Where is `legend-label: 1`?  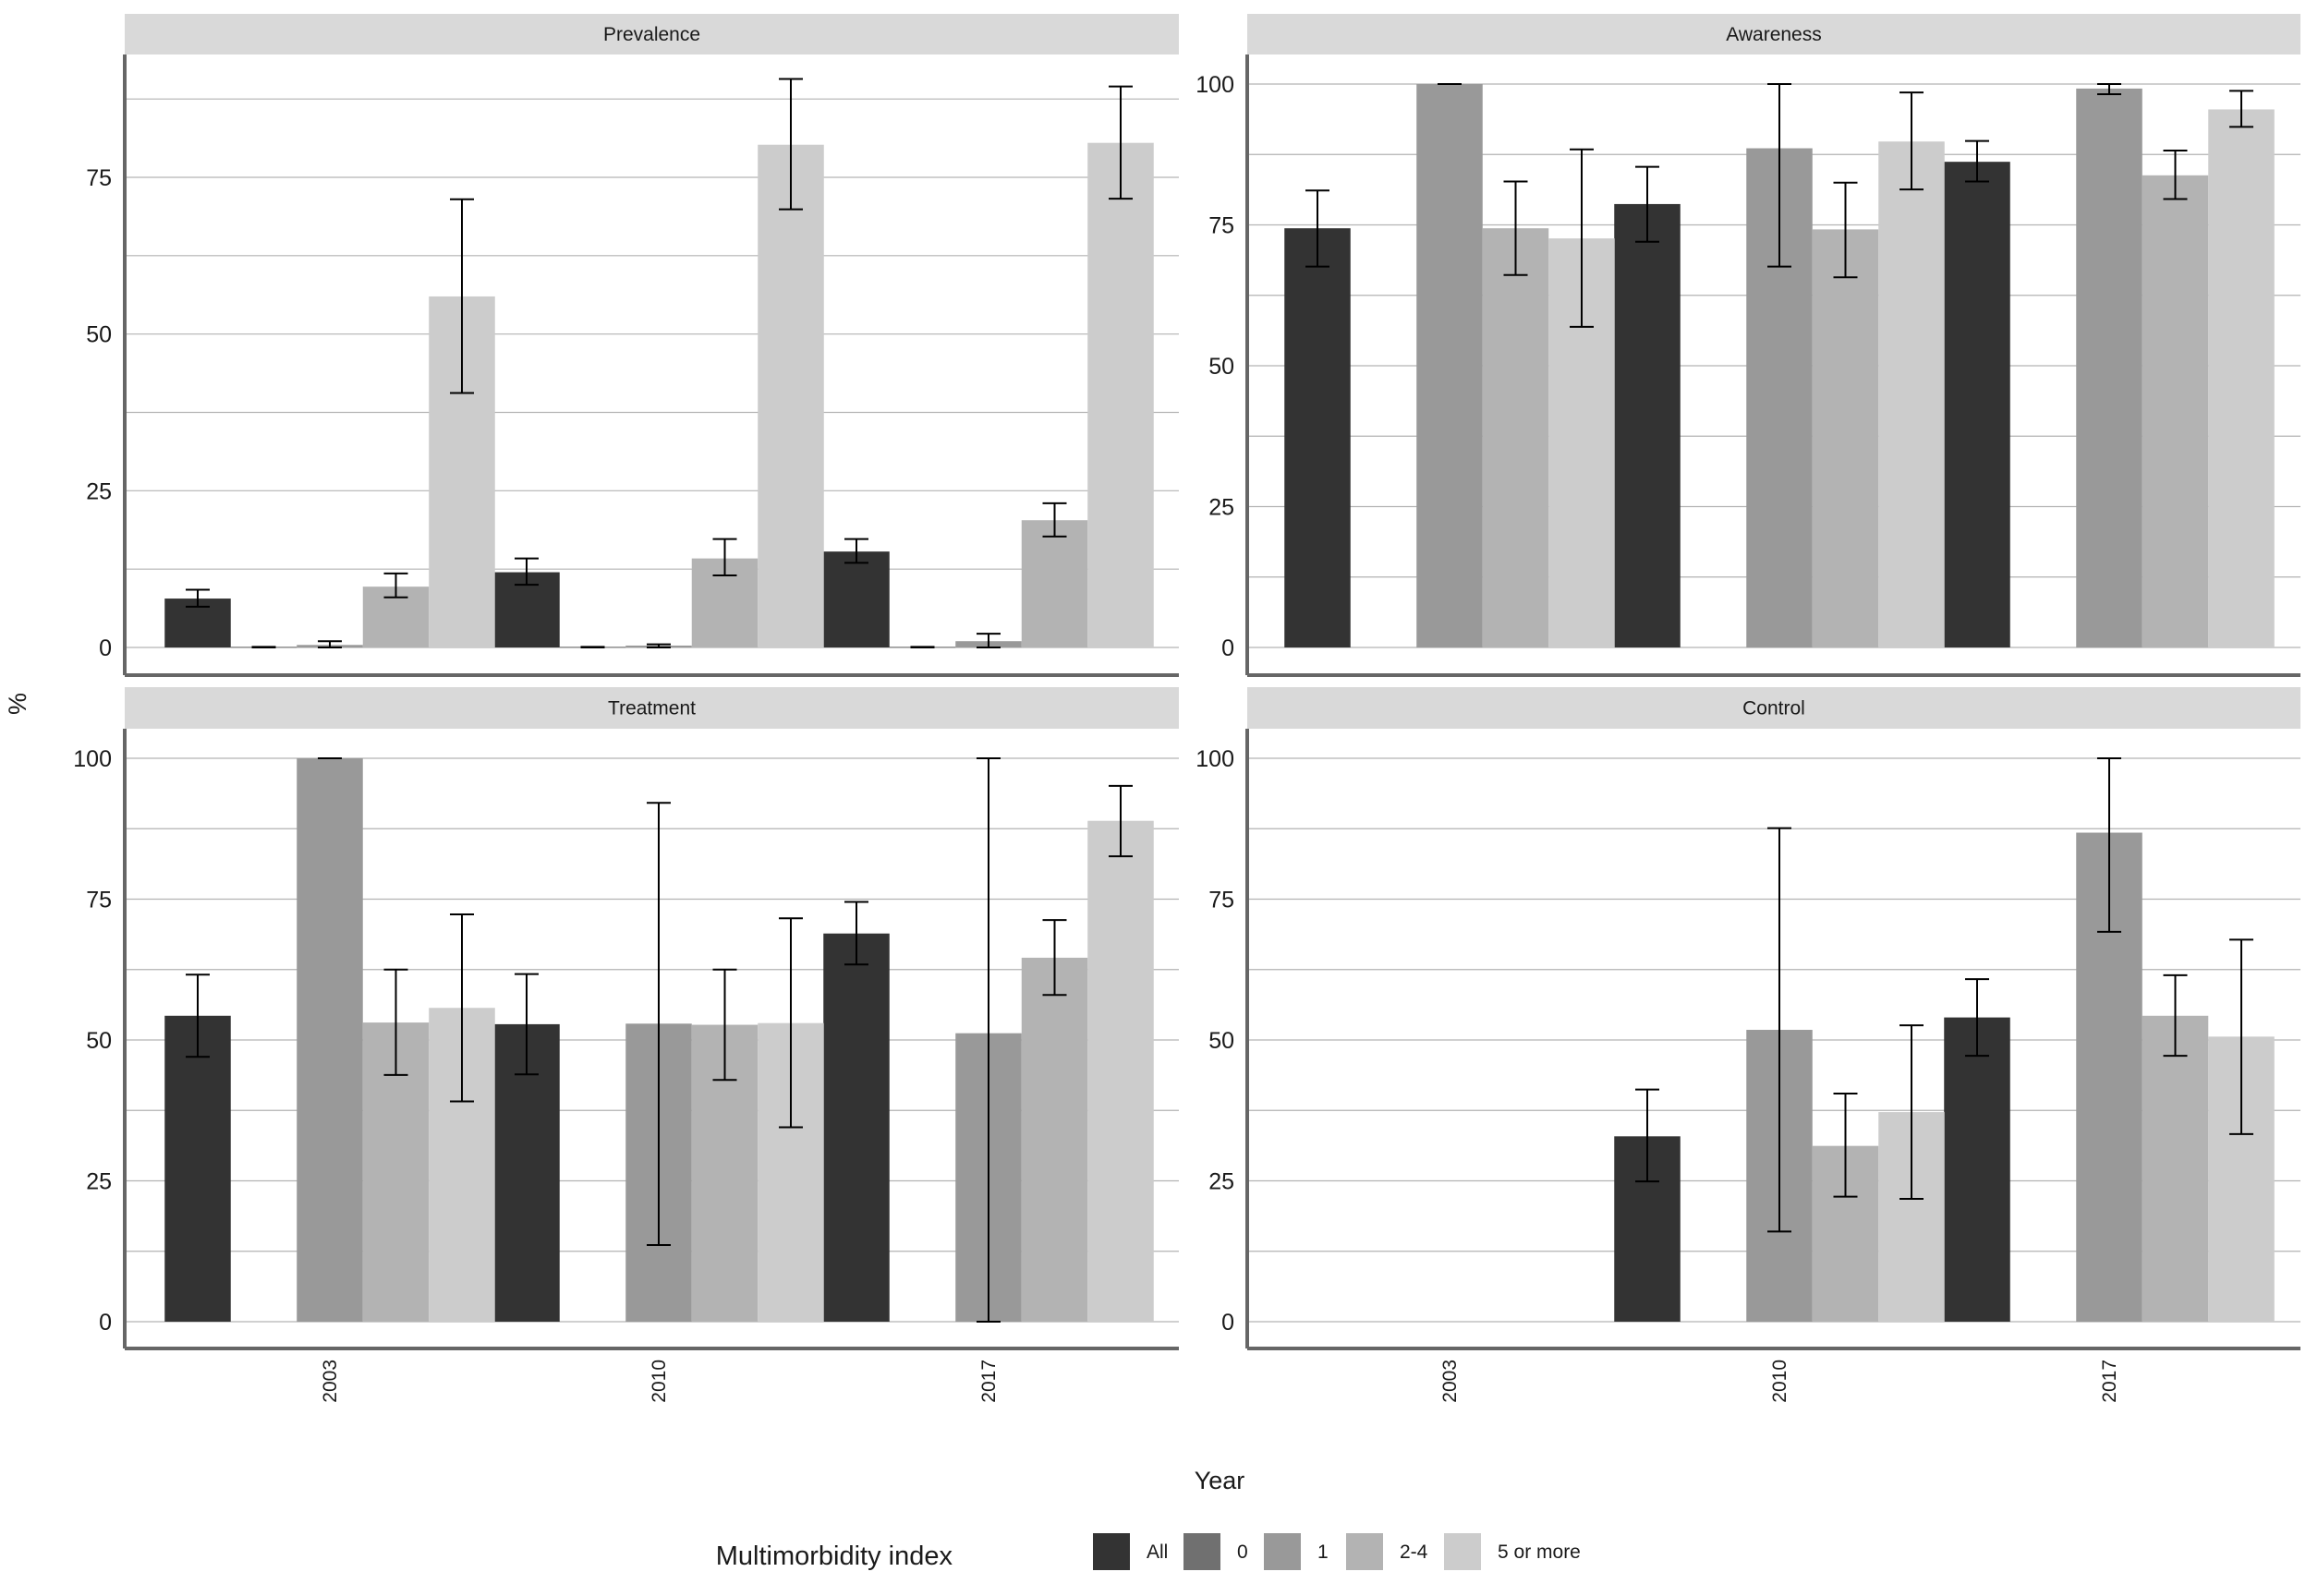 legend-label: 1 is located at coordinates (1323, 1552).